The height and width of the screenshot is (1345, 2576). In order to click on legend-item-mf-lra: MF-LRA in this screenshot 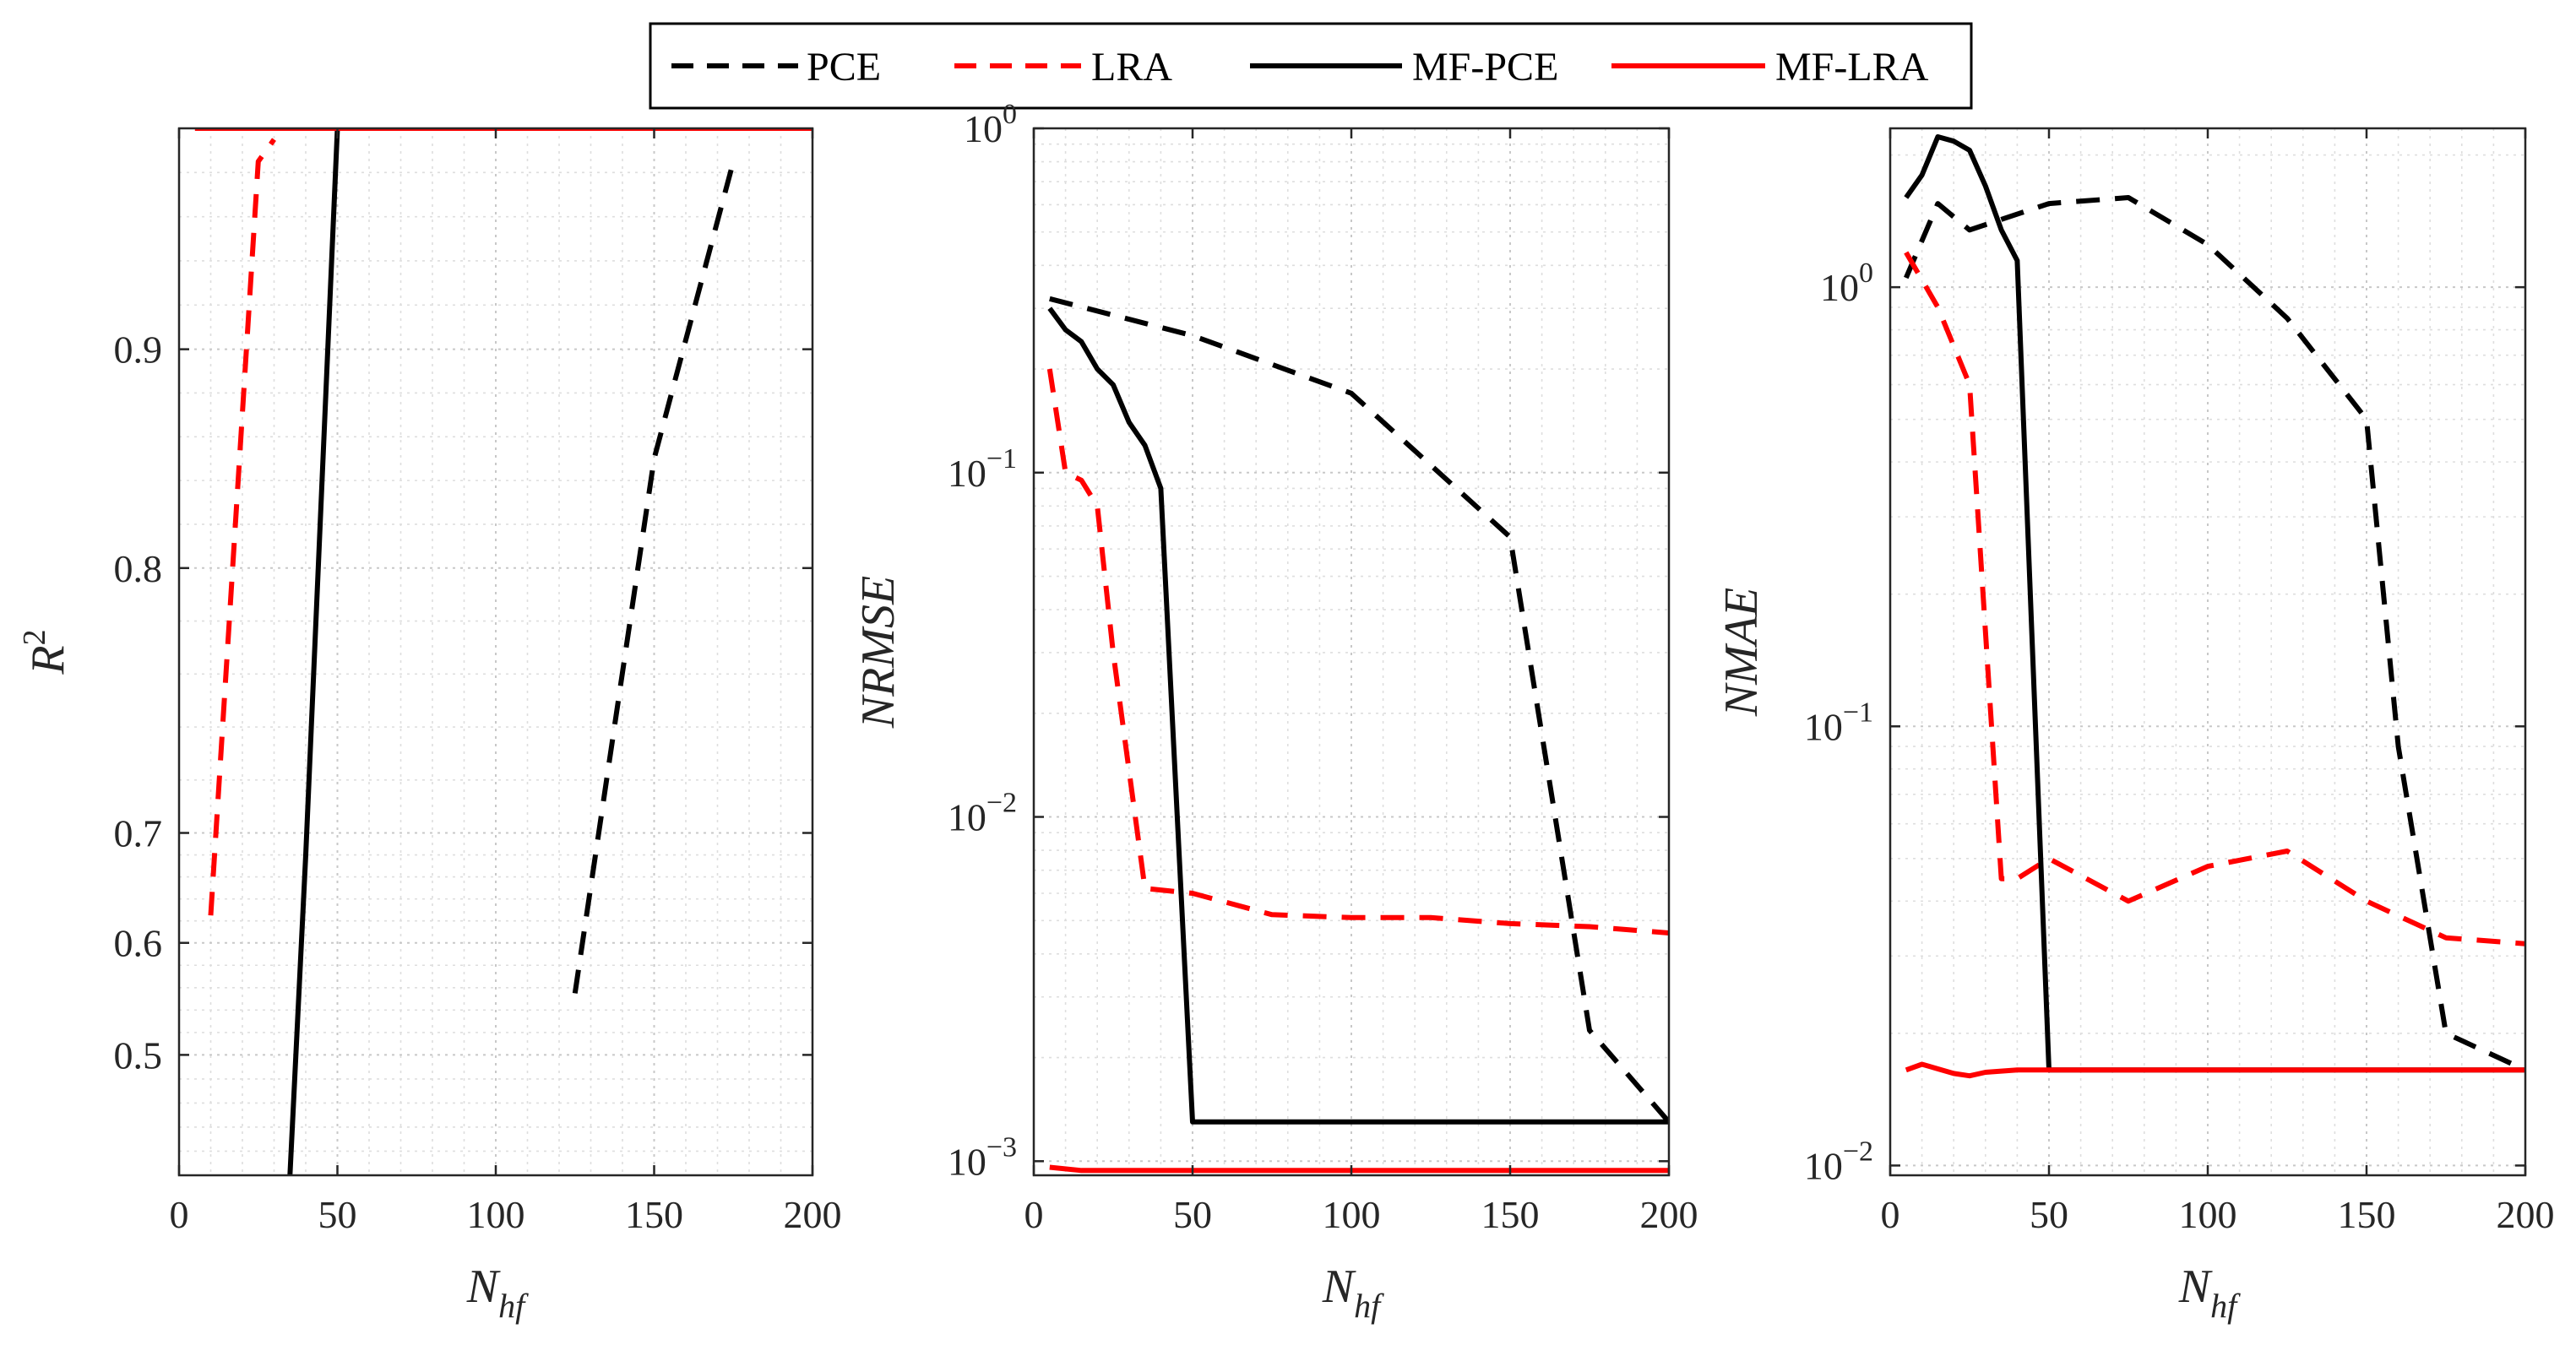, I will do `click(1770, 67)`.